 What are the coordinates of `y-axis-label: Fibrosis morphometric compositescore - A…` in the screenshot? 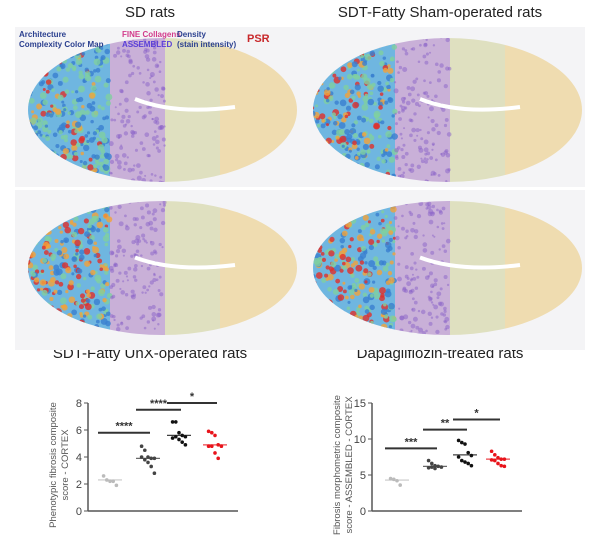 It's located at (343, 465).